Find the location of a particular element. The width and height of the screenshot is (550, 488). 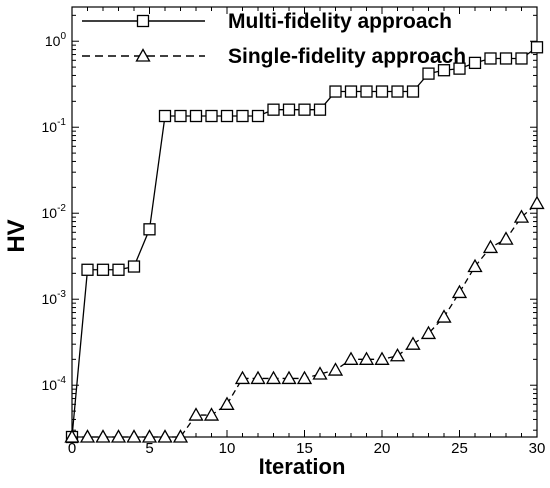

y-tick-label: 10⁻⁴ is located at coordinates (54, 384).